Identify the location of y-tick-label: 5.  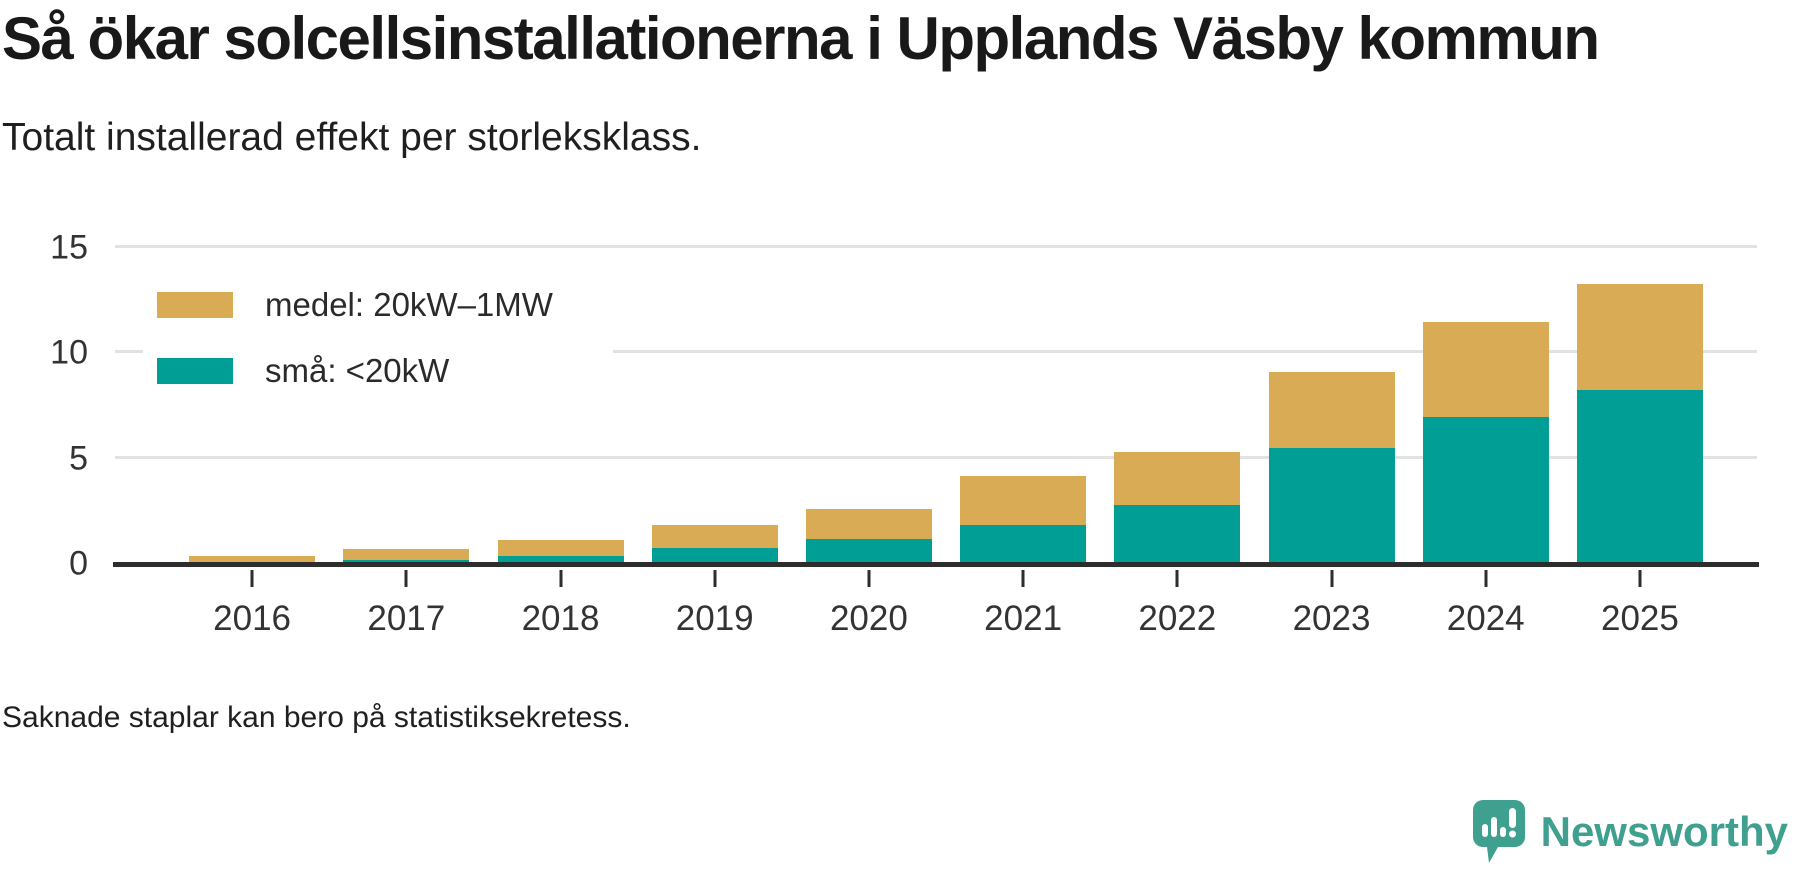
(78, 458).